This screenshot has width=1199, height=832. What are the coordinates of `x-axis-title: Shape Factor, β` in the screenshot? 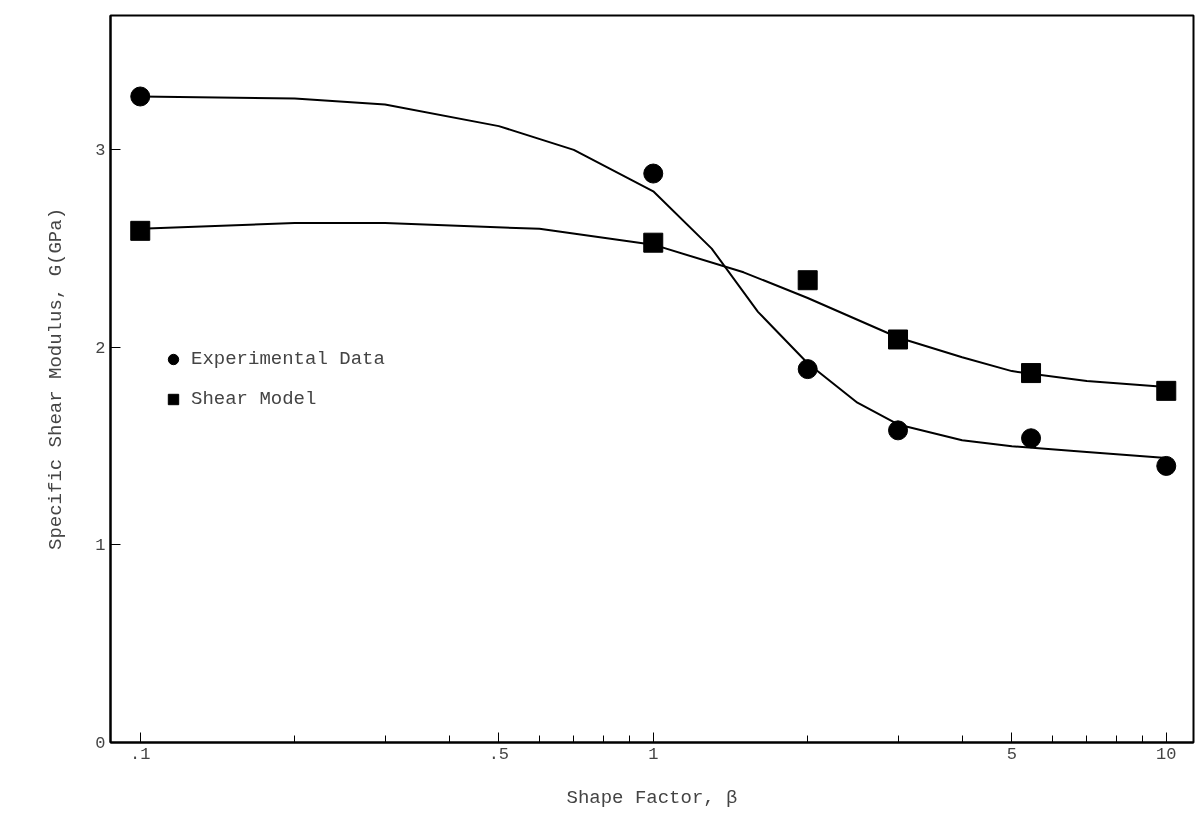 It's located at (652, 797).